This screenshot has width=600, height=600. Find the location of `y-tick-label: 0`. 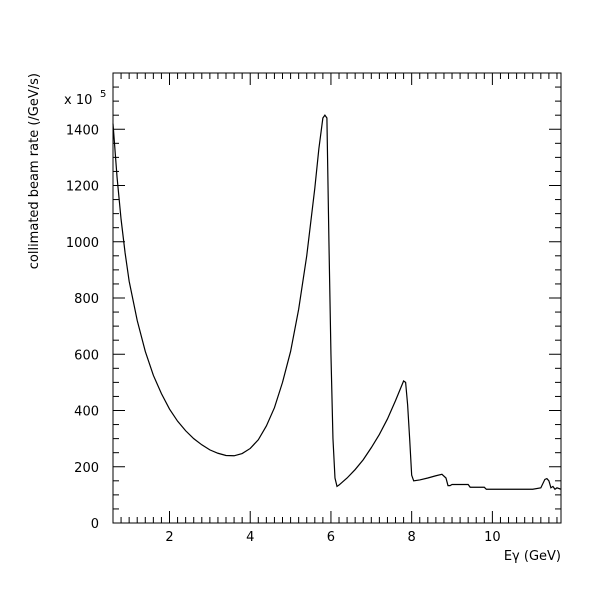

y-tick-label: 0 is located at coordinates (95, 524).